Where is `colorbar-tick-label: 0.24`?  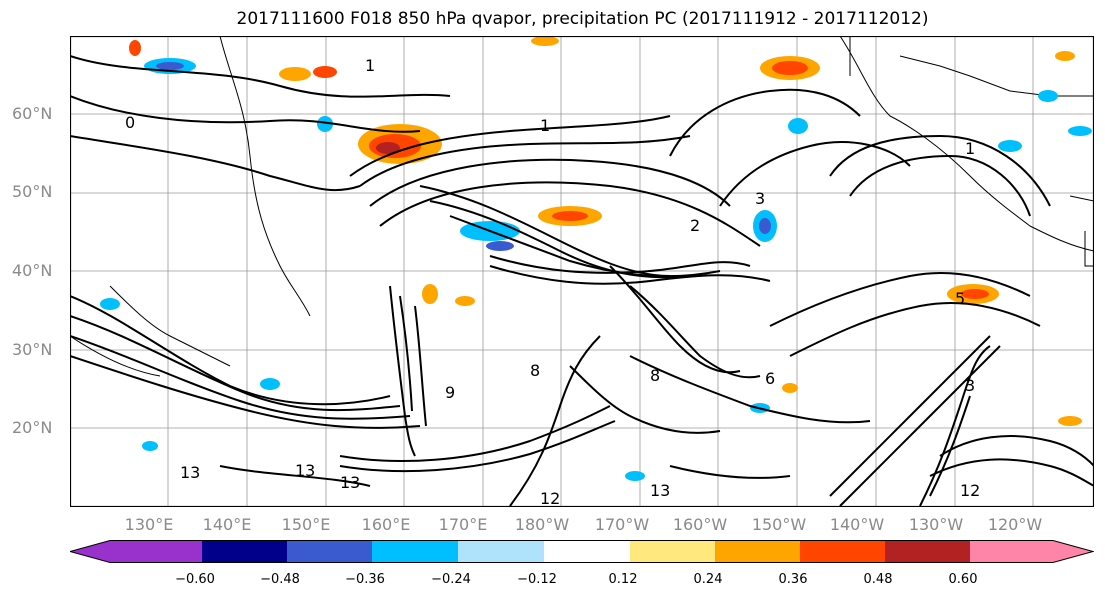
colorbar-tick-label: 0.24 is located at coordinates (708, 579).